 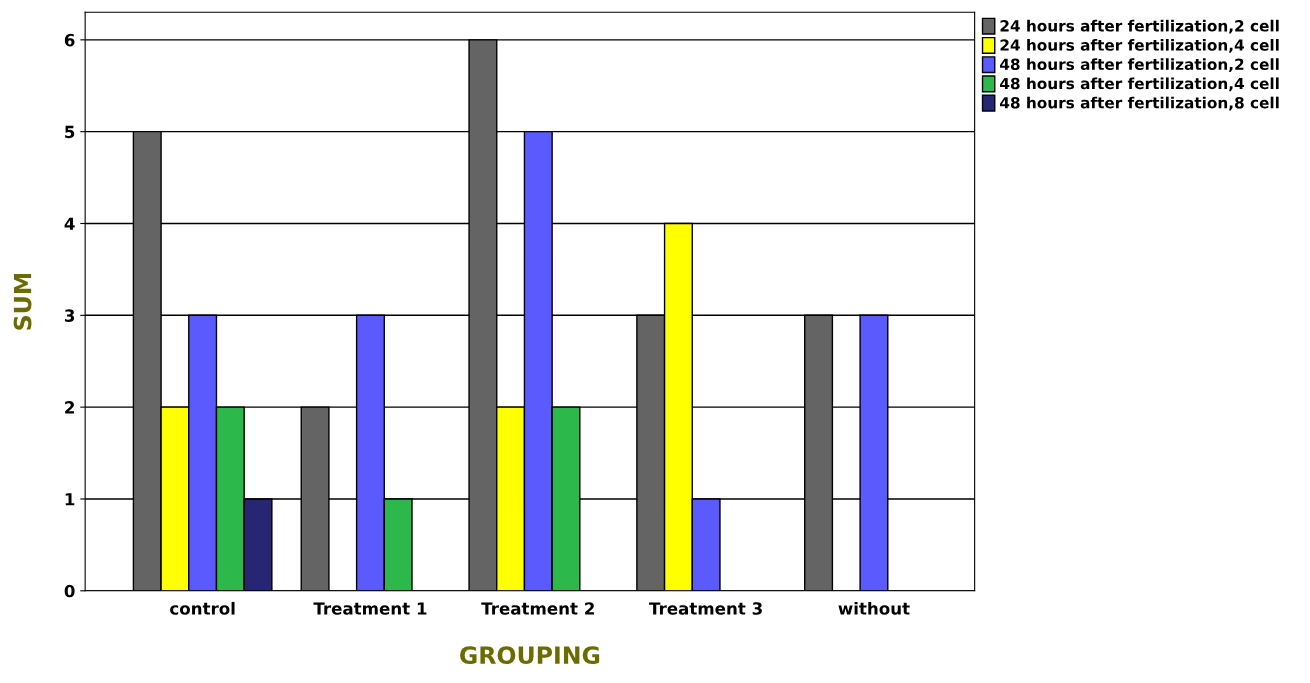 I want to click on y-axis-title: SUM, so click(x=22, y=301).